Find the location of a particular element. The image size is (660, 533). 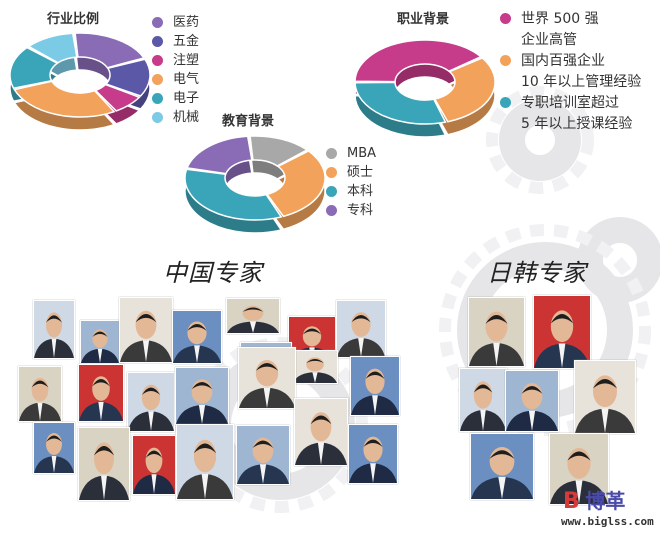

legend-item: 硕士 is located at coordinates (351, 172).